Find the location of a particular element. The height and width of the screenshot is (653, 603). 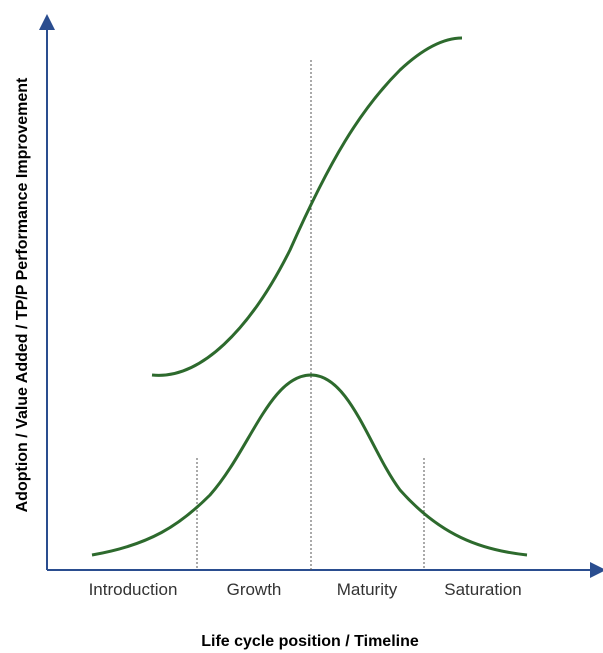

phase-label: Introduction is located at coordinates (133, 589).